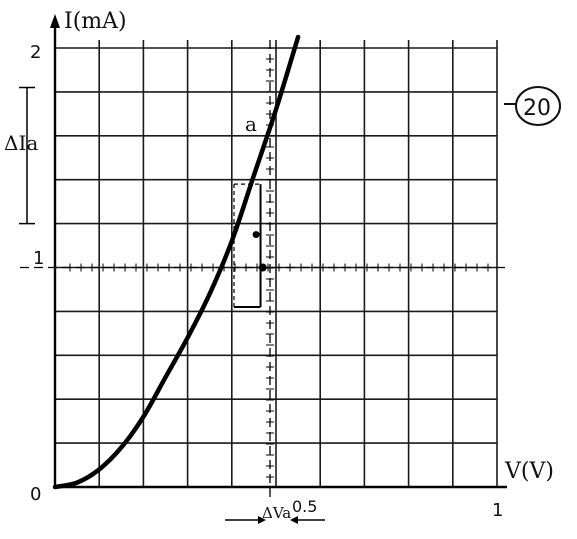 Image resolution: width=577 pixels, height=539 pixels. I want to click on y-axis-title: I(mA), so click(95, 21).